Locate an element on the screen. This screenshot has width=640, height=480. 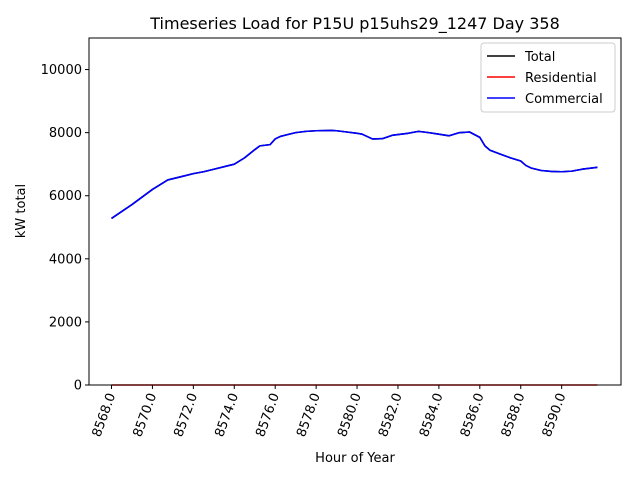
y-tick-label: 8000 is located at coordinates (65, 133).